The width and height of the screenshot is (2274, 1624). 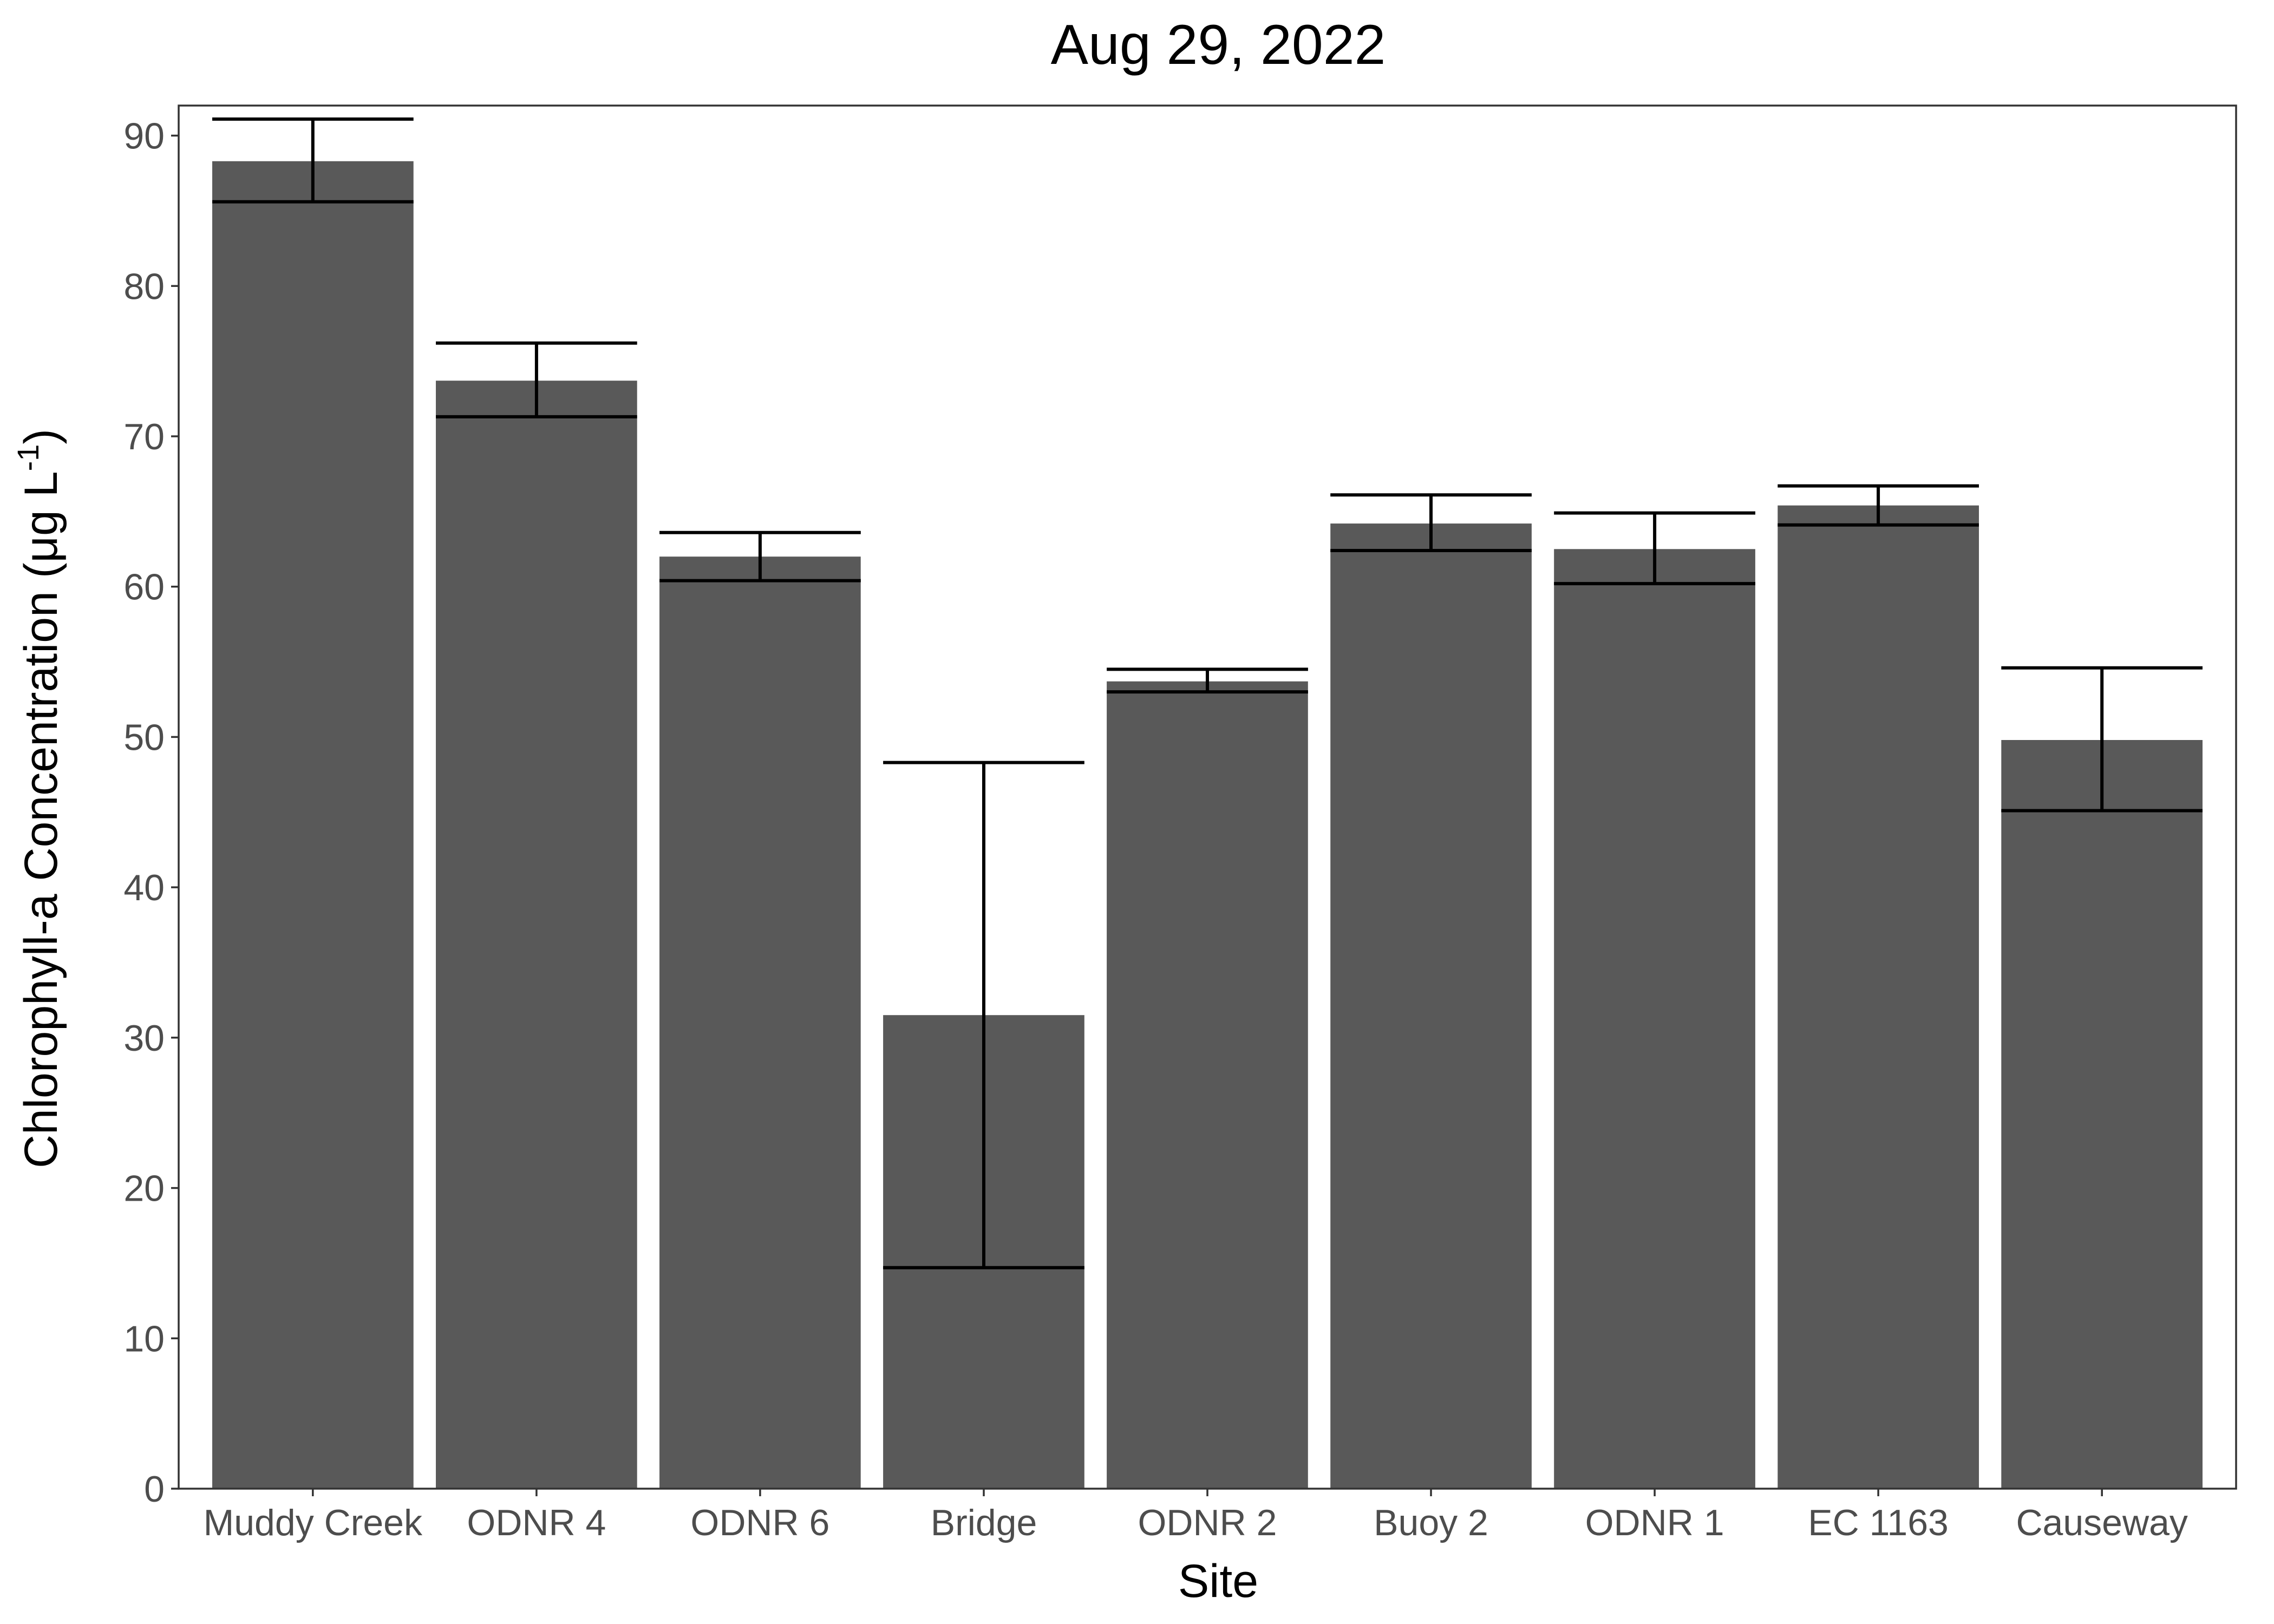 What do you see at coordinates (144, 587) in the screenshot?
I see `y-tick-label: 60` at bounding box center [144, 587].